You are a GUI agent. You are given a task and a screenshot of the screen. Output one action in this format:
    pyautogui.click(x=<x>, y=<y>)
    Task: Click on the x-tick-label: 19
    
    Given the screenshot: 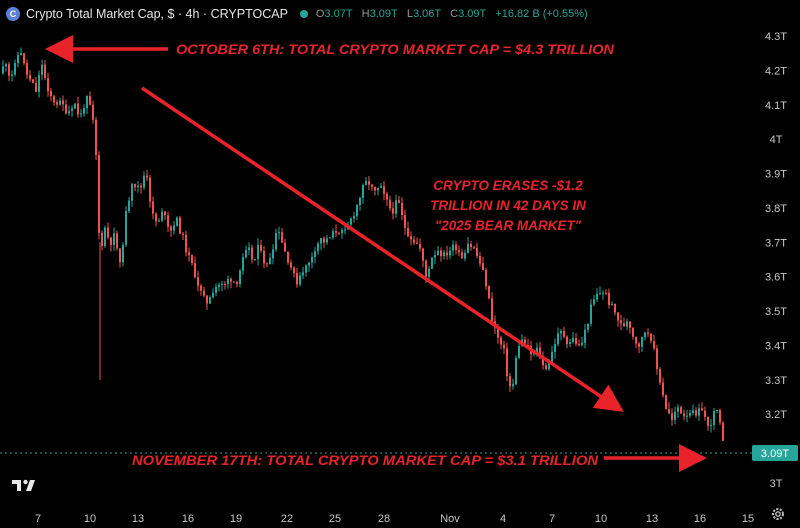 What is the action you would take?
    pyautogui.click(x=236, y=519)
    